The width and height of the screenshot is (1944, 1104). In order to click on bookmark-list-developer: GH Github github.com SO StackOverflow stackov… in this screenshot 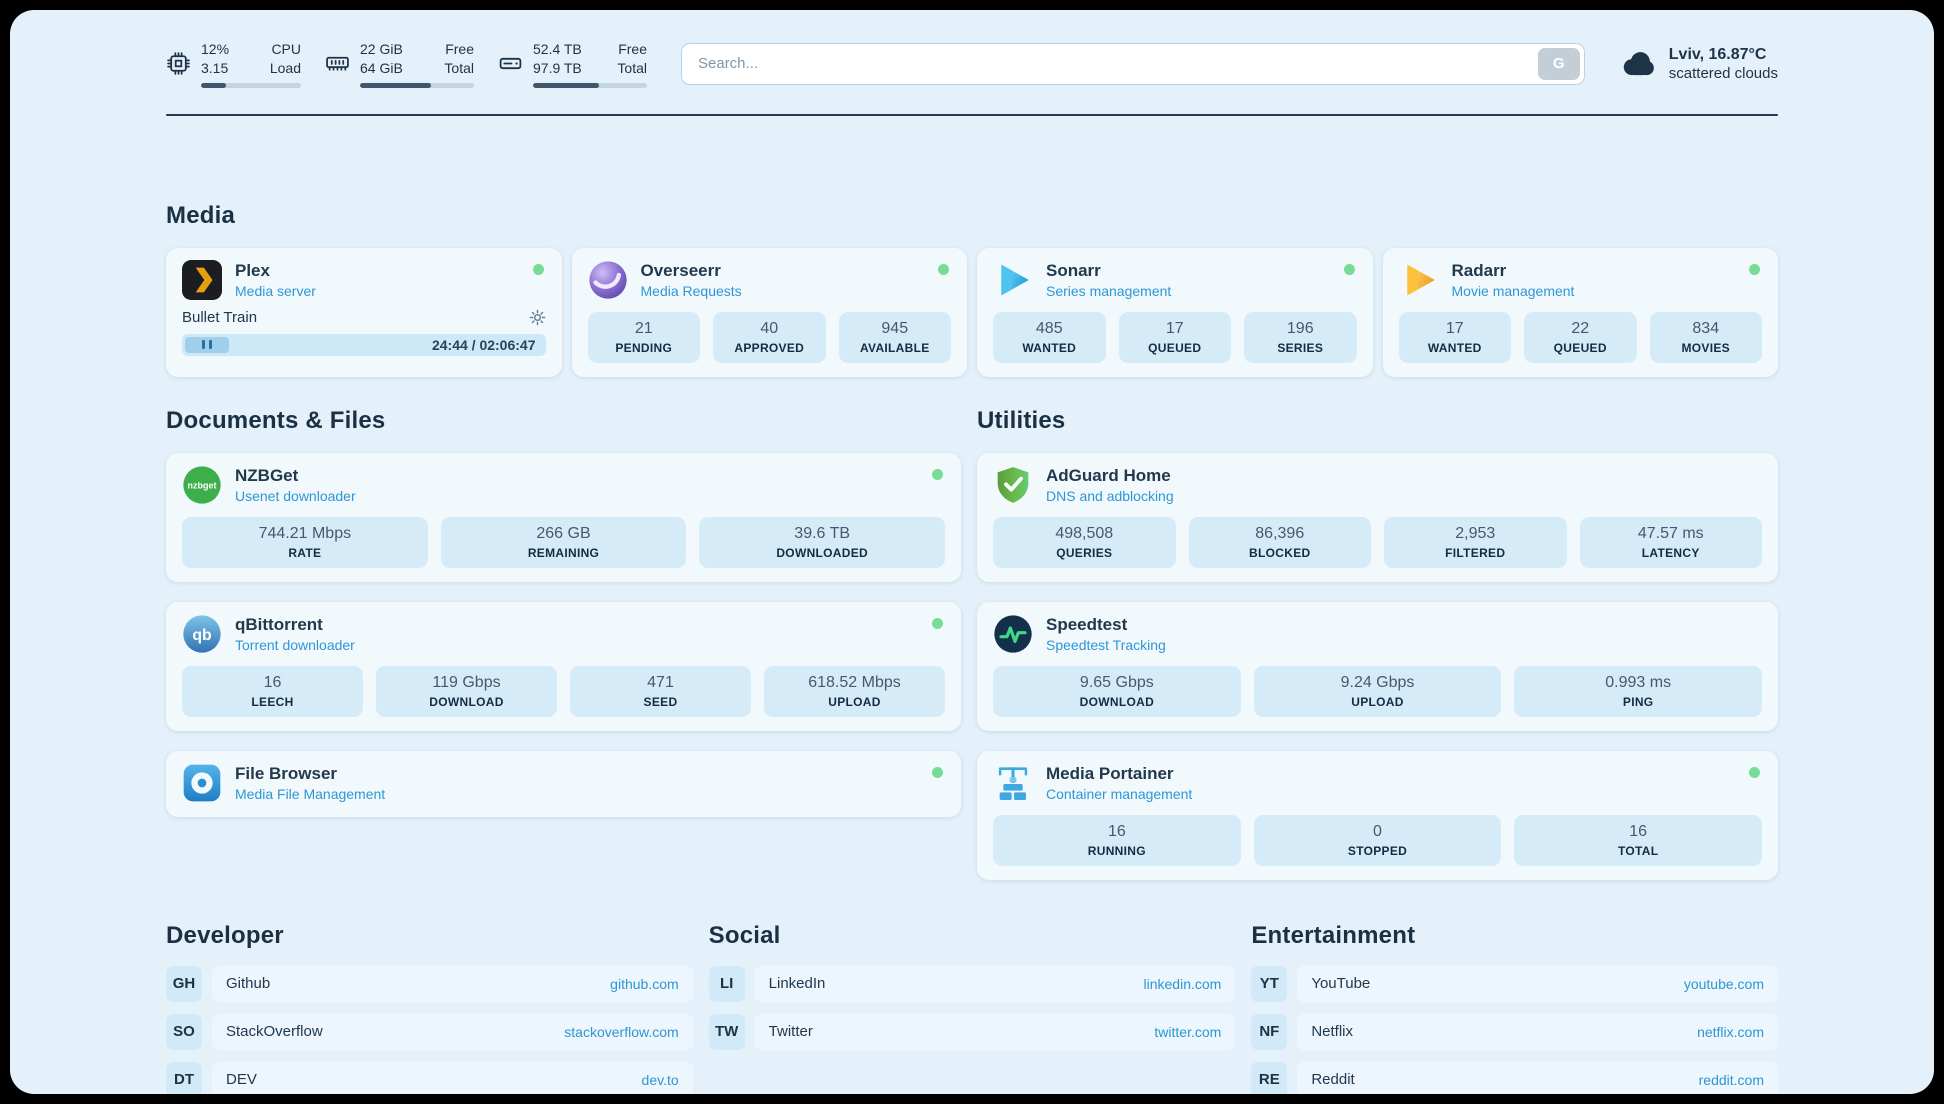, I will do `click(429, 1029)`.